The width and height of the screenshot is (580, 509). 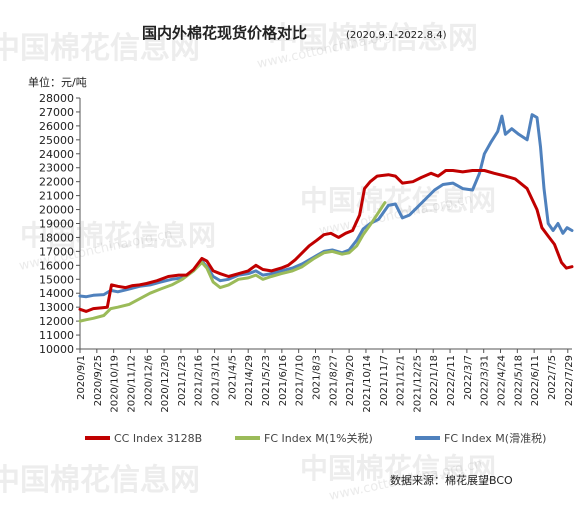 What do you see at coordinates (81, 377) in the screenshot?
I see `x-tick-label: 2020/9/1` at bounding box center [81, 377].